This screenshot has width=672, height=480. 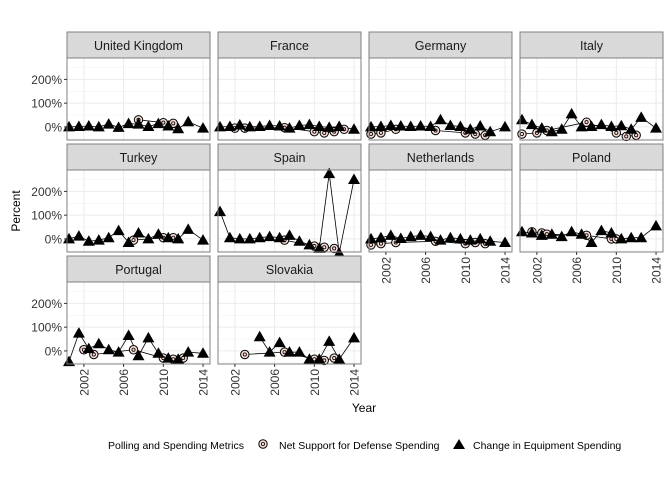 I want to click on panel-title: Turkey, so click(x=139, y=158).